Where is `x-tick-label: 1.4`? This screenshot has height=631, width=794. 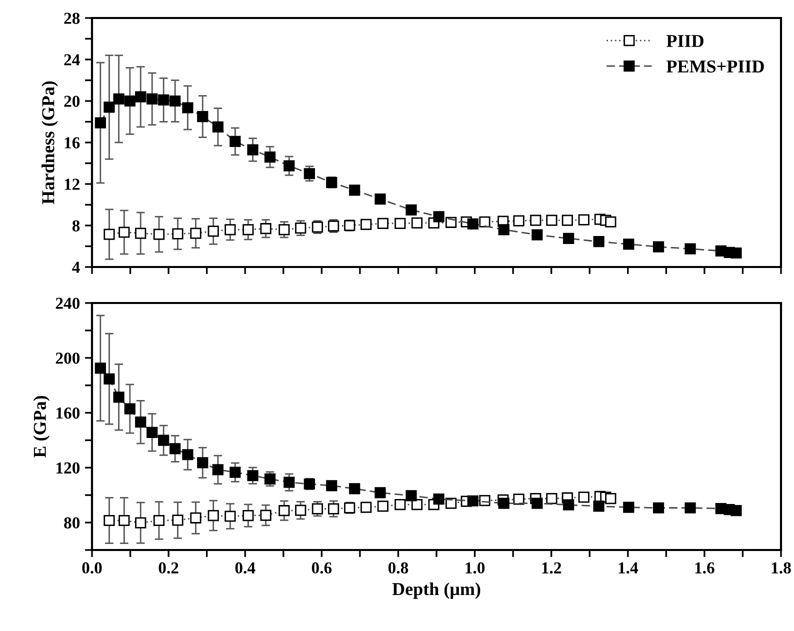
x-tick-label: 1.4 is located at coordinates (628, 568).